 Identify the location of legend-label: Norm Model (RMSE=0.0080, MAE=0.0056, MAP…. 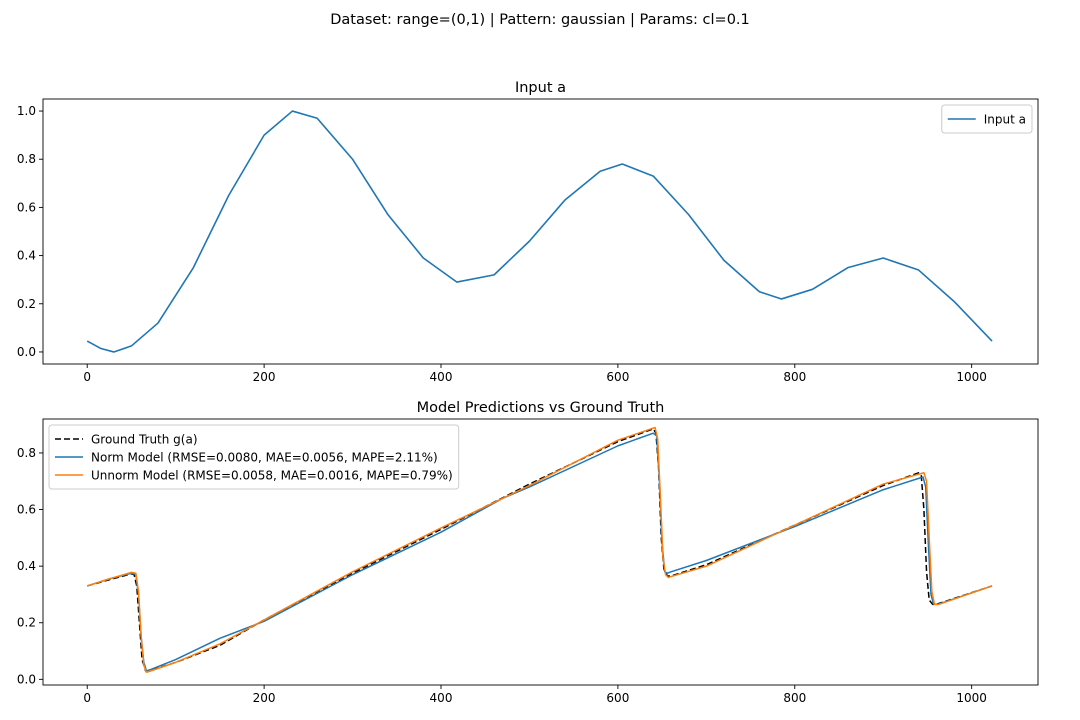
(264, 458).